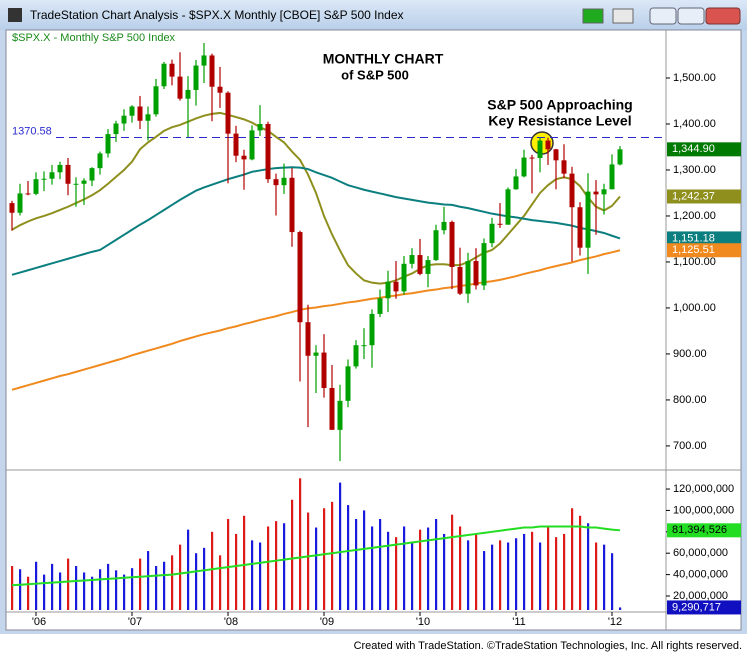  What do you see at coordinates (593, 16) in the screenshot?
I see `symbol-link-button` at bounding box center [593, 16].